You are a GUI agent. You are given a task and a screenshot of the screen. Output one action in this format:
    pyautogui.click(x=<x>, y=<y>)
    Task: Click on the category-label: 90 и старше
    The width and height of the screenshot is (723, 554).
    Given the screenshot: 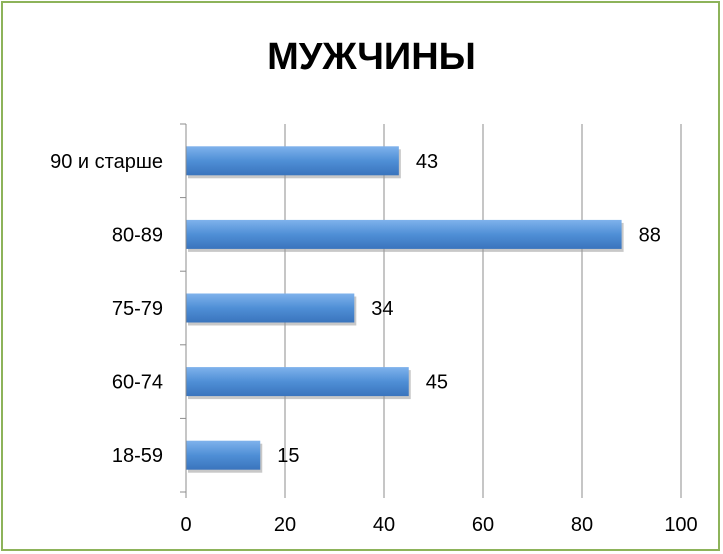 What is the action you would take?
    pyautogui.click(x=106, y=162)
    